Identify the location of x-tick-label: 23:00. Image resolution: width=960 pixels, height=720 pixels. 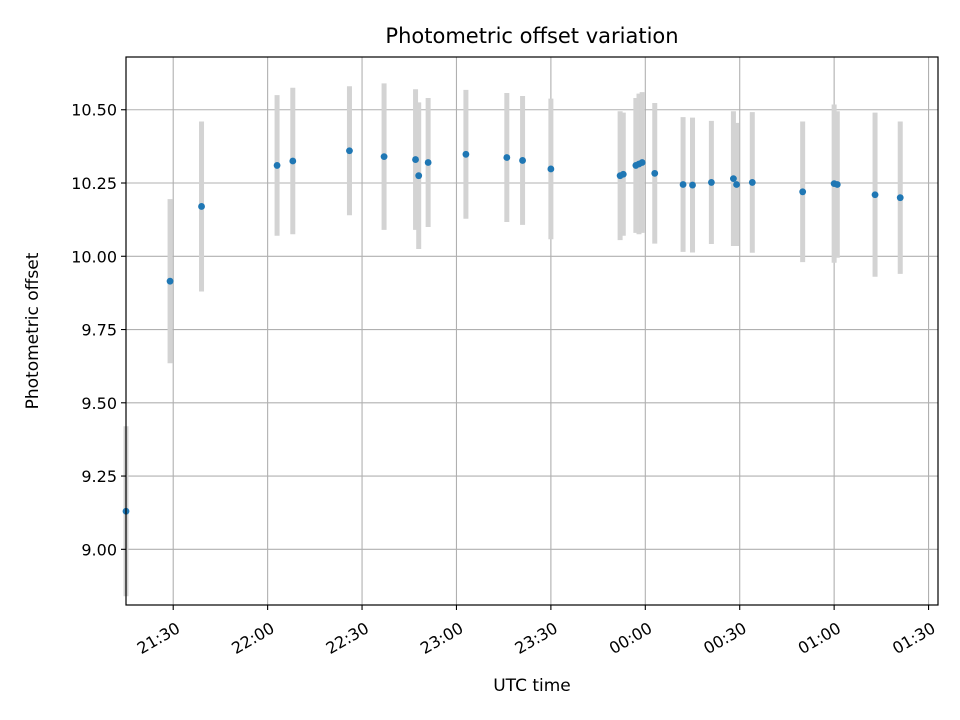
(441, 638).